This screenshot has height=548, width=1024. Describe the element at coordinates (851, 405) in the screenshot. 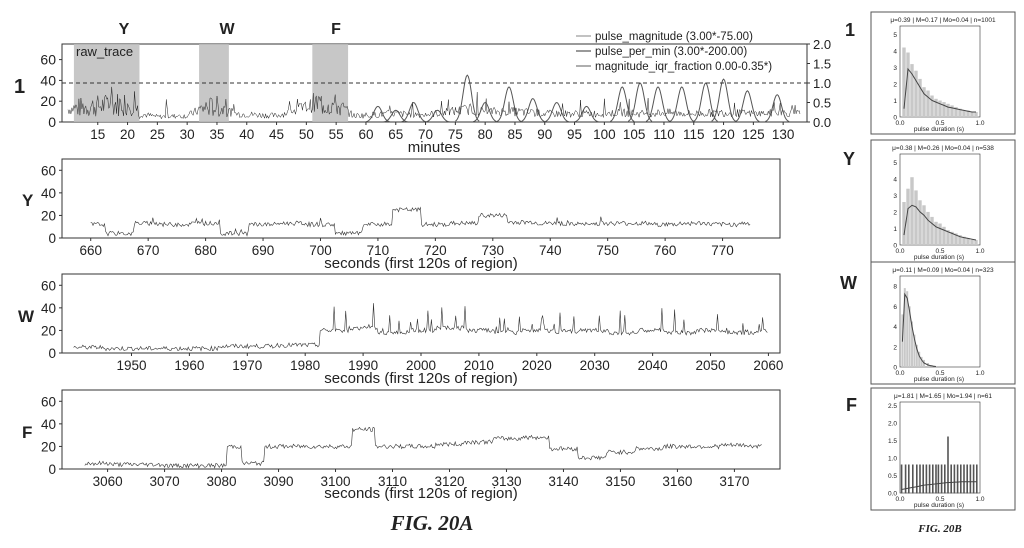

I see `histogram-f-row-label: F` at that location.